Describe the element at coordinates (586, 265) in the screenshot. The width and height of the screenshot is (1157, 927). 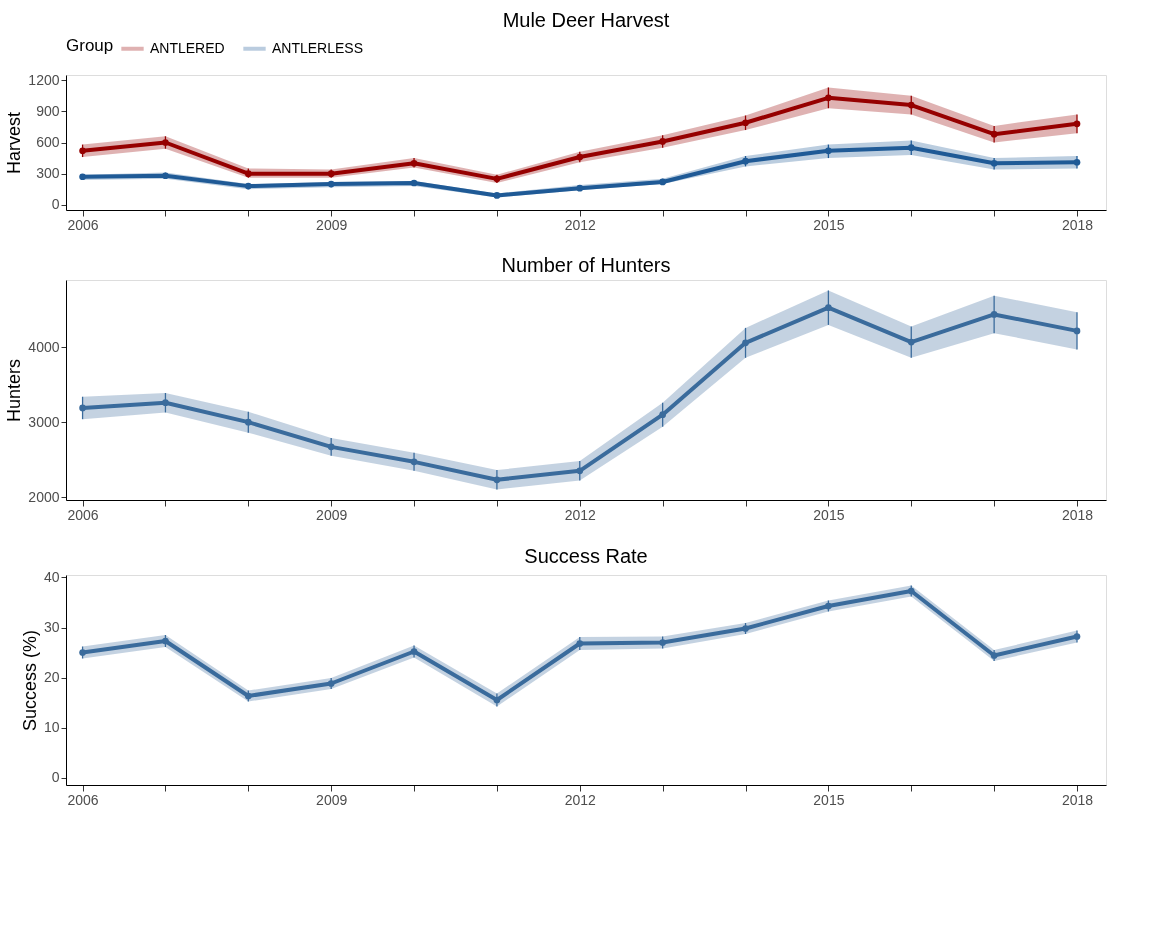
I see `chart-title: Number of Hunters` at that location.